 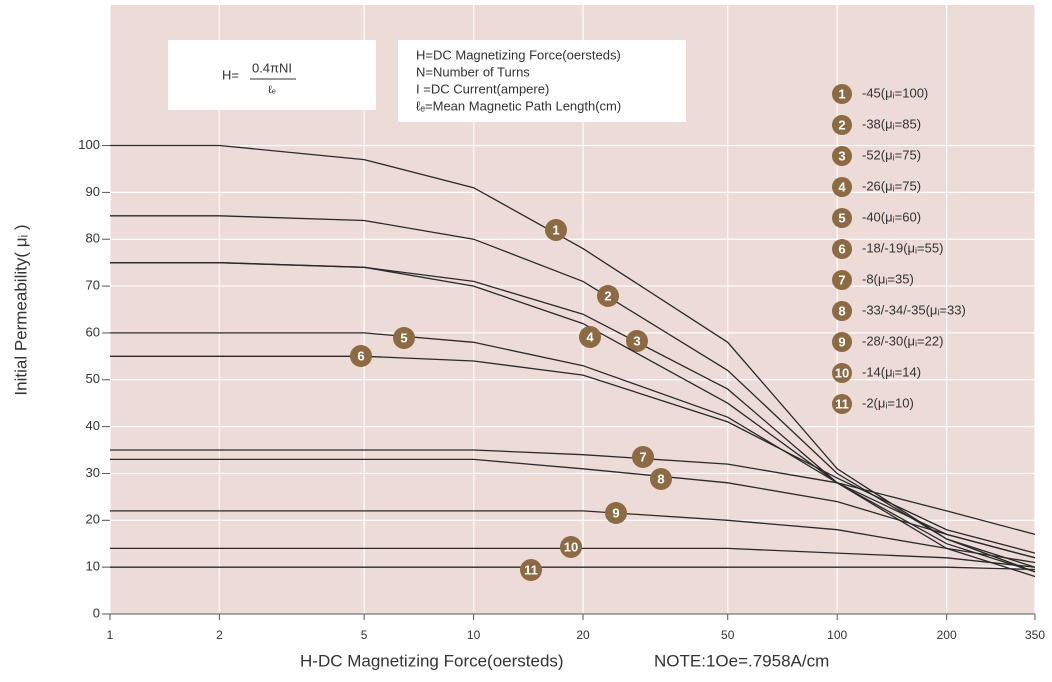 I want to click on legend-label: -8(μᵢ=35), so click(x=888, y=278).